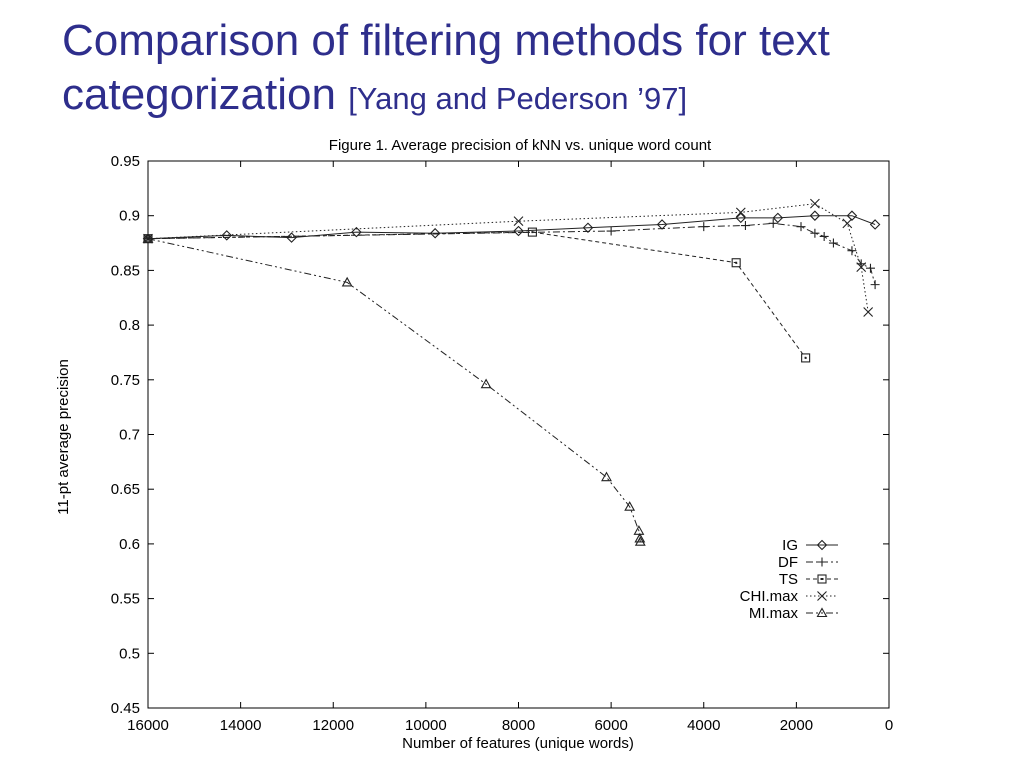  I want to click on y-tick-label: 0.75, so click(125, 380).